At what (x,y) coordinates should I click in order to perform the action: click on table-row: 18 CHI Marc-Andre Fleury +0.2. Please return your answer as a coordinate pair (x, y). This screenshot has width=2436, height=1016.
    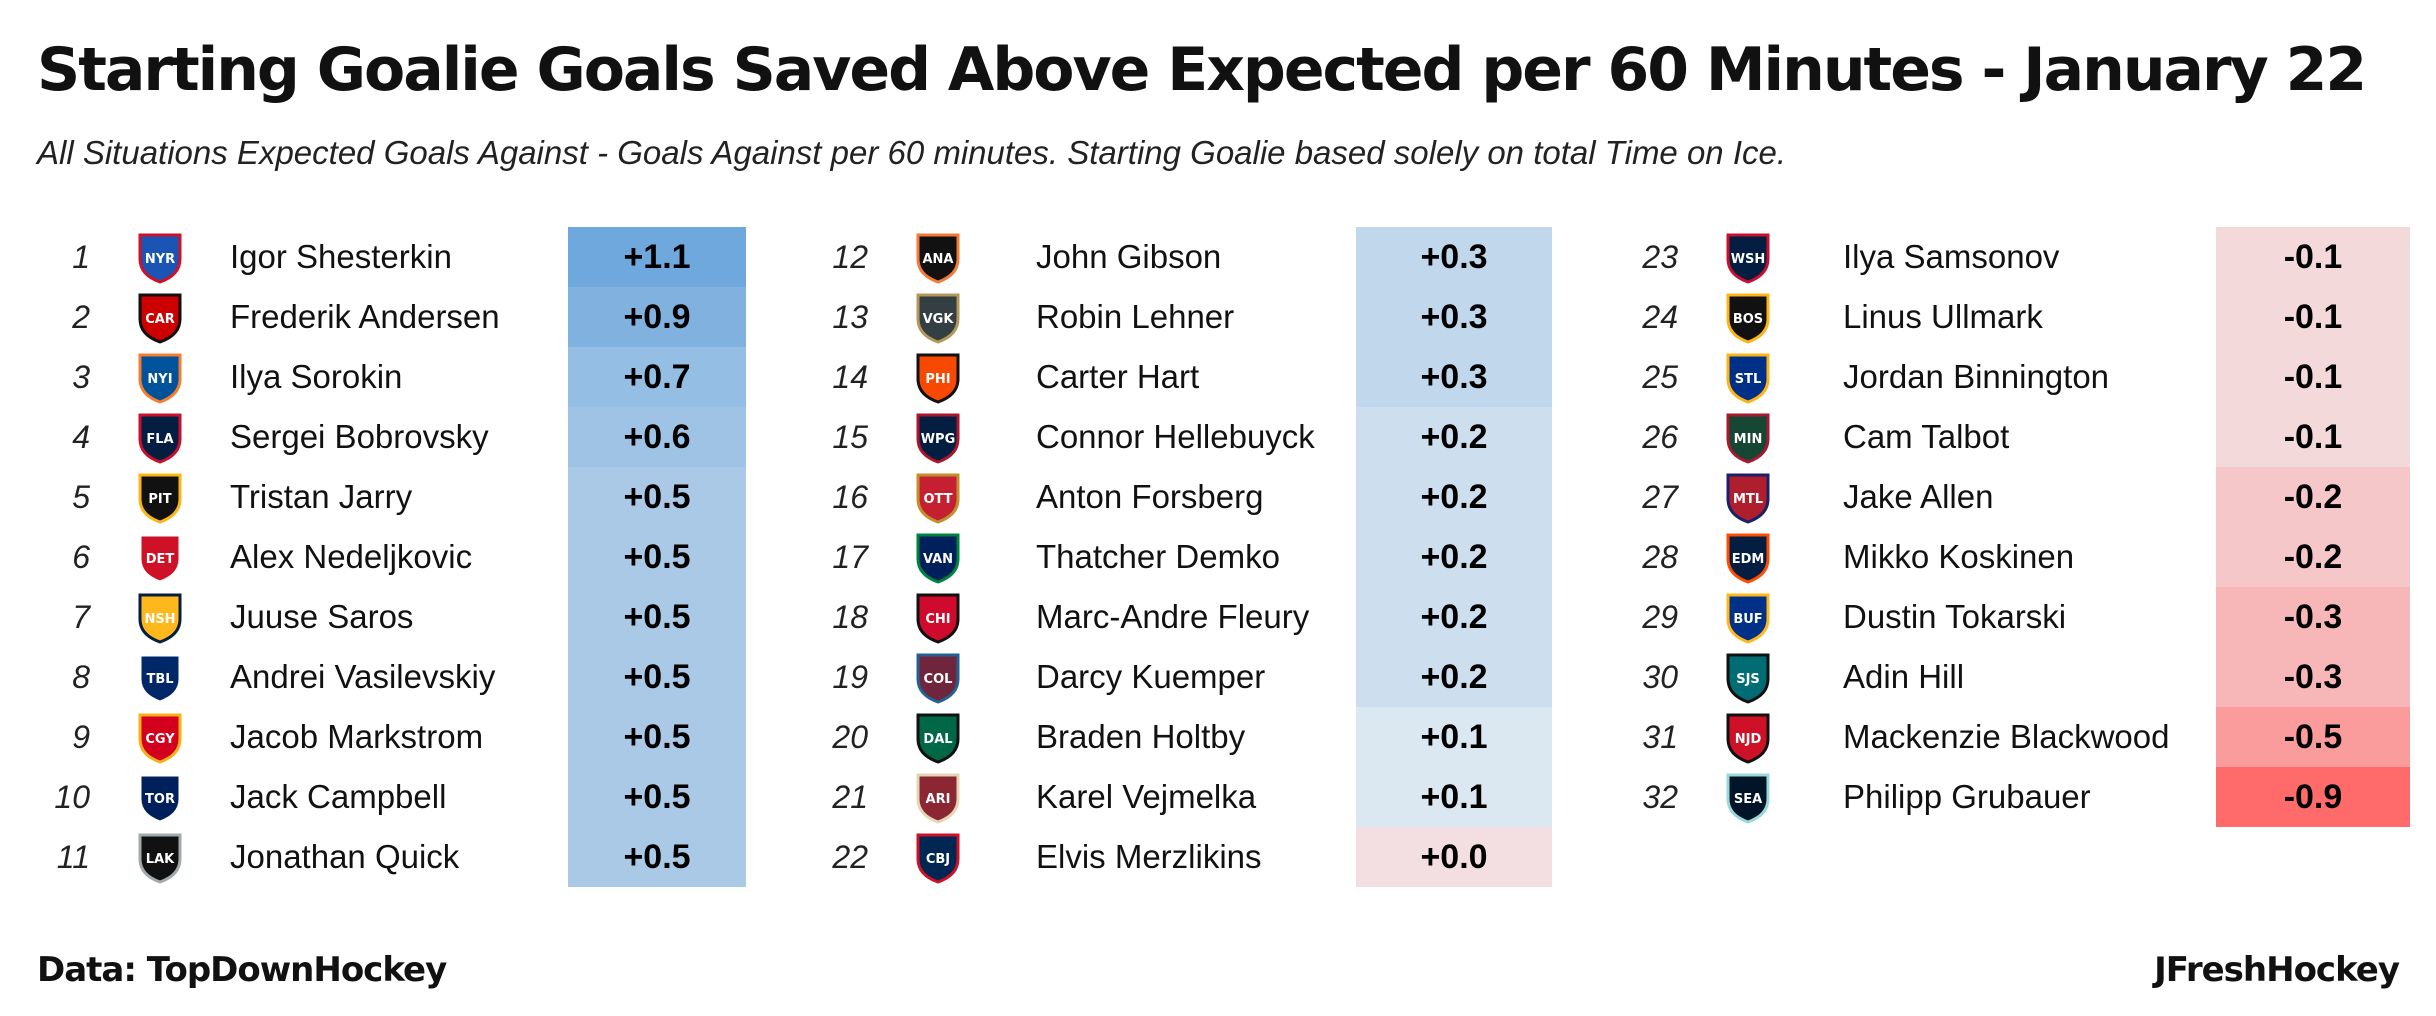
    Looking at the image, I should click on (1180, 617).